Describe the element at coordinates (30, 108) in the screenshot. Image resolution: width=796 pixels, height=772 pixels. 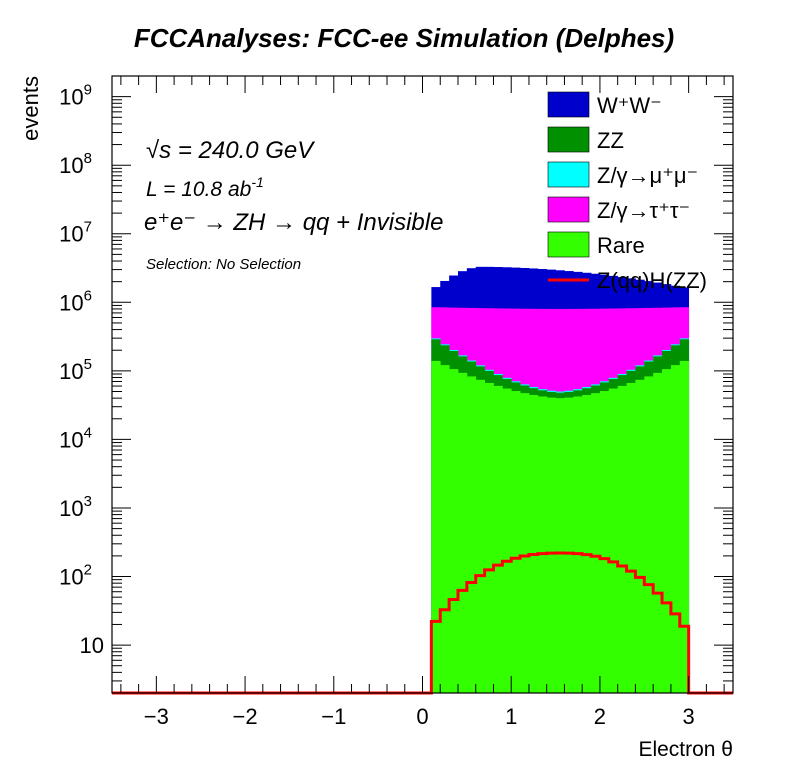
I see `y-axis-label: events` at that location.